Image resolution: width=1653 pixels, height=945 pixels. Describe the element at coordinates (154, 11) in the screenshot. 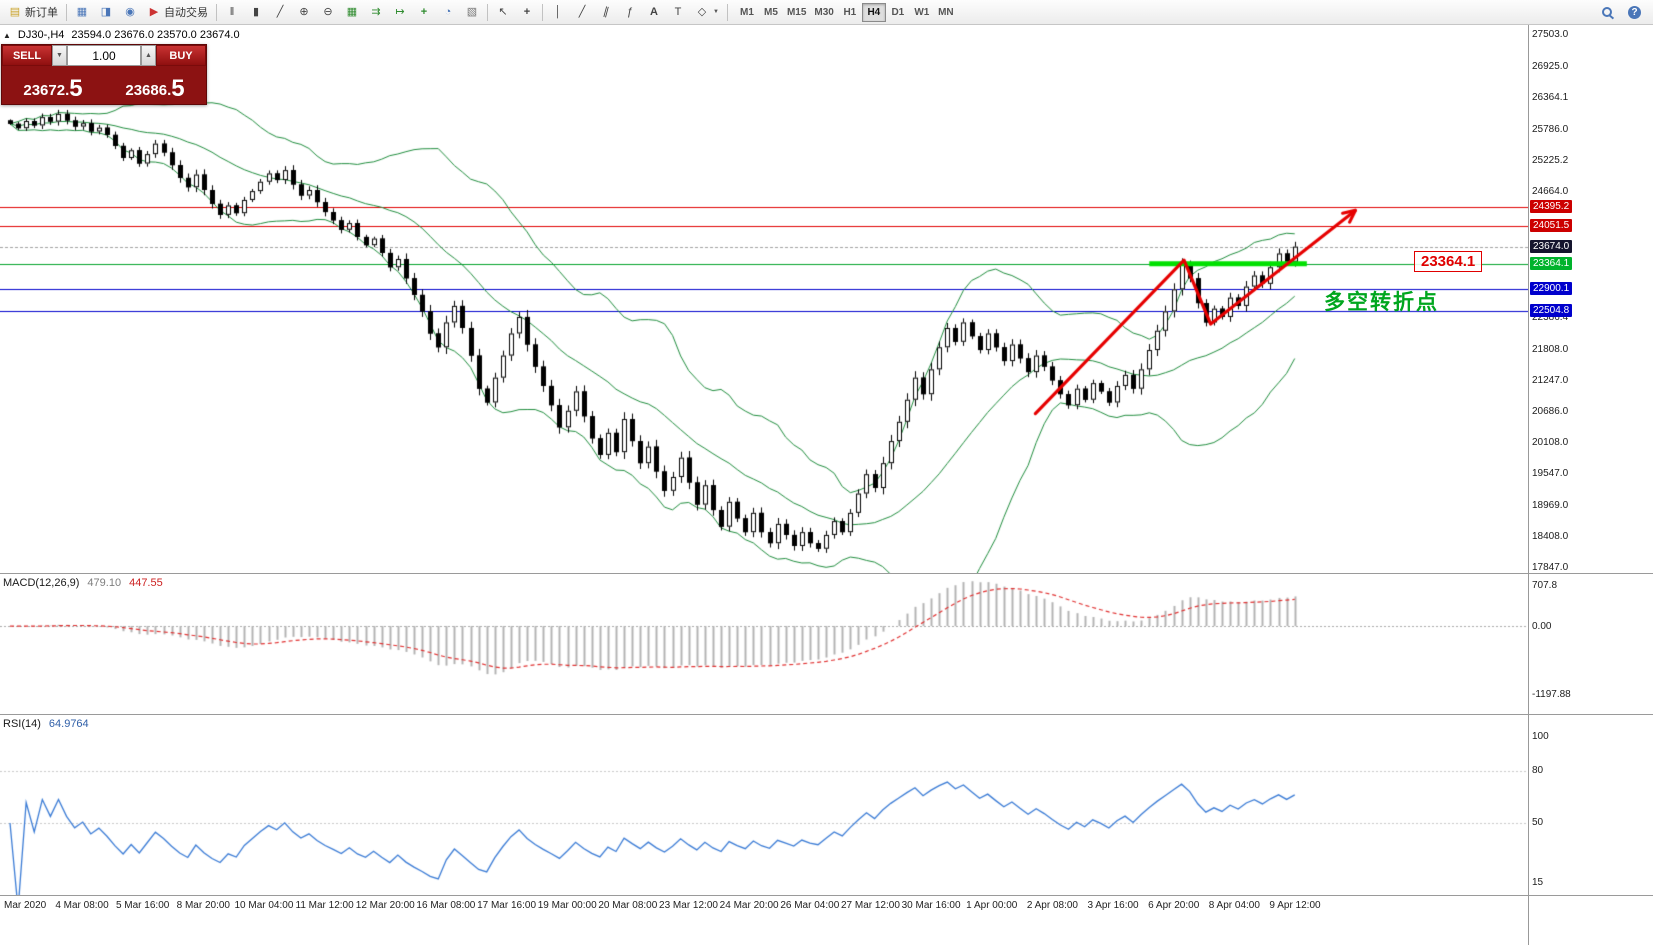

I see `auto-trading-icon: ▶` at that location.